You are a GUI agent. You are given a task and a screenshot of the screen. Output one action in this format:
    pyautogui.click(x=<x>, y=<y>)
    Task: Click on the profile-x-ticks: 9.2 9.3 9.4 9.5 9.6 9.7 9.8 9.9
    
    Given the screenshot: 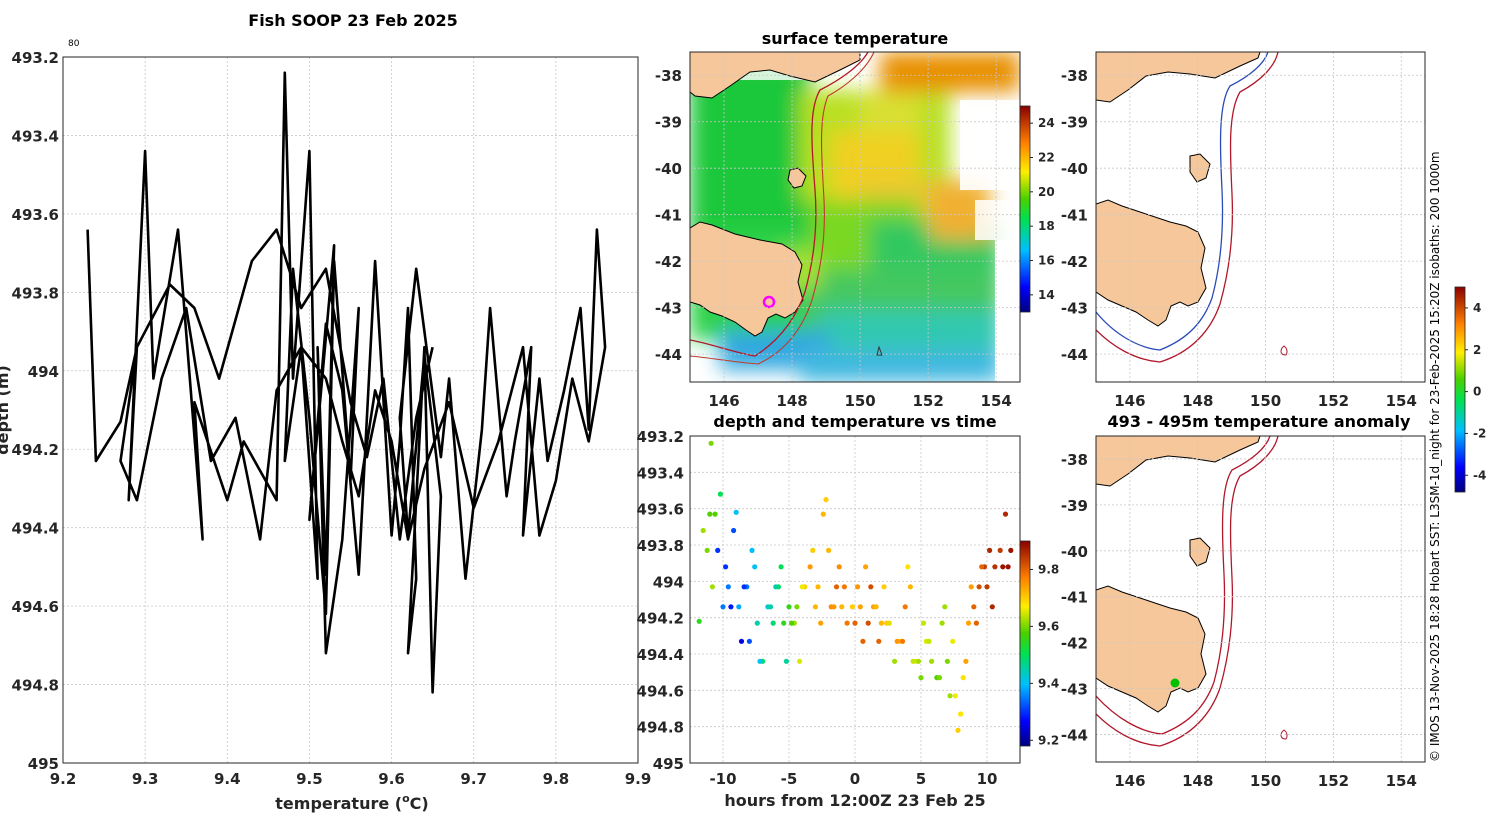 What is the action you would take?
    pyautogui.click(x=351, y=779)
    